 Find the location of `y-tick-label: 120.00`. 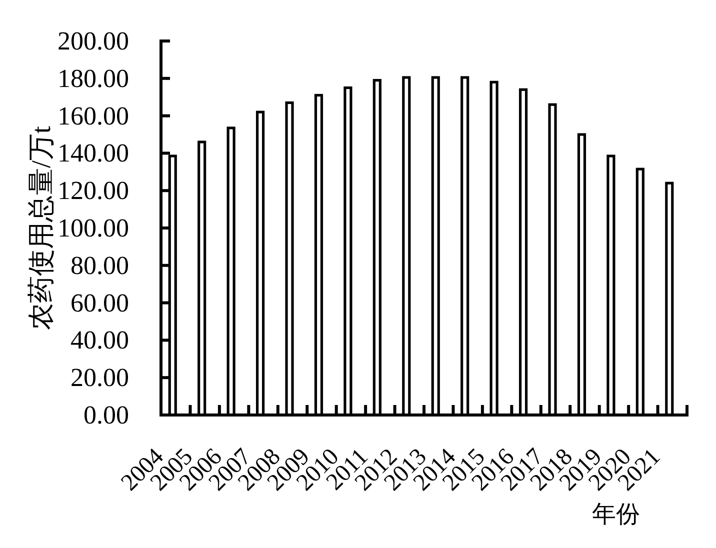

y-tick-label: 120.00 is located at coordinates (93, 191).